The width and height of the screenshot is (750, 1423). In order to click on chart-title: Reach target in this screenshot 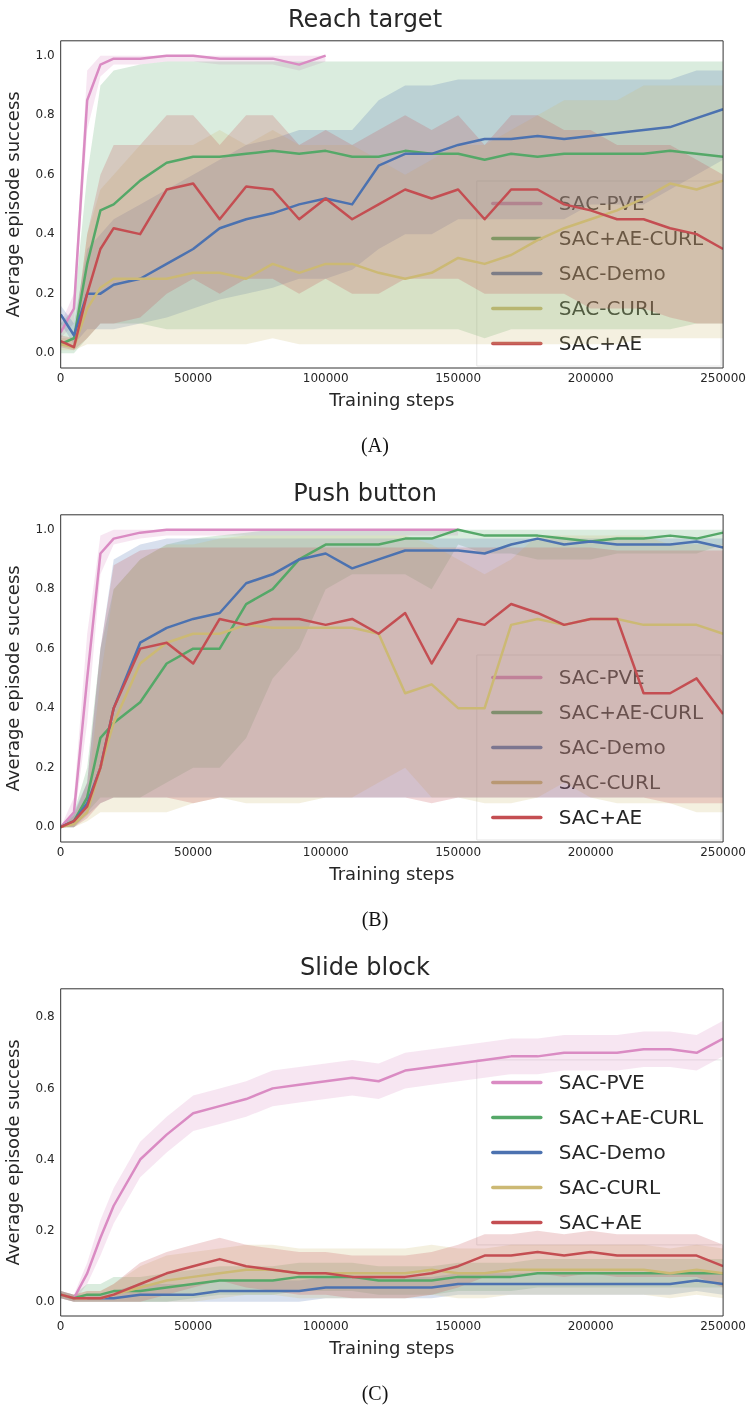, I will do `click(365, 18)`.